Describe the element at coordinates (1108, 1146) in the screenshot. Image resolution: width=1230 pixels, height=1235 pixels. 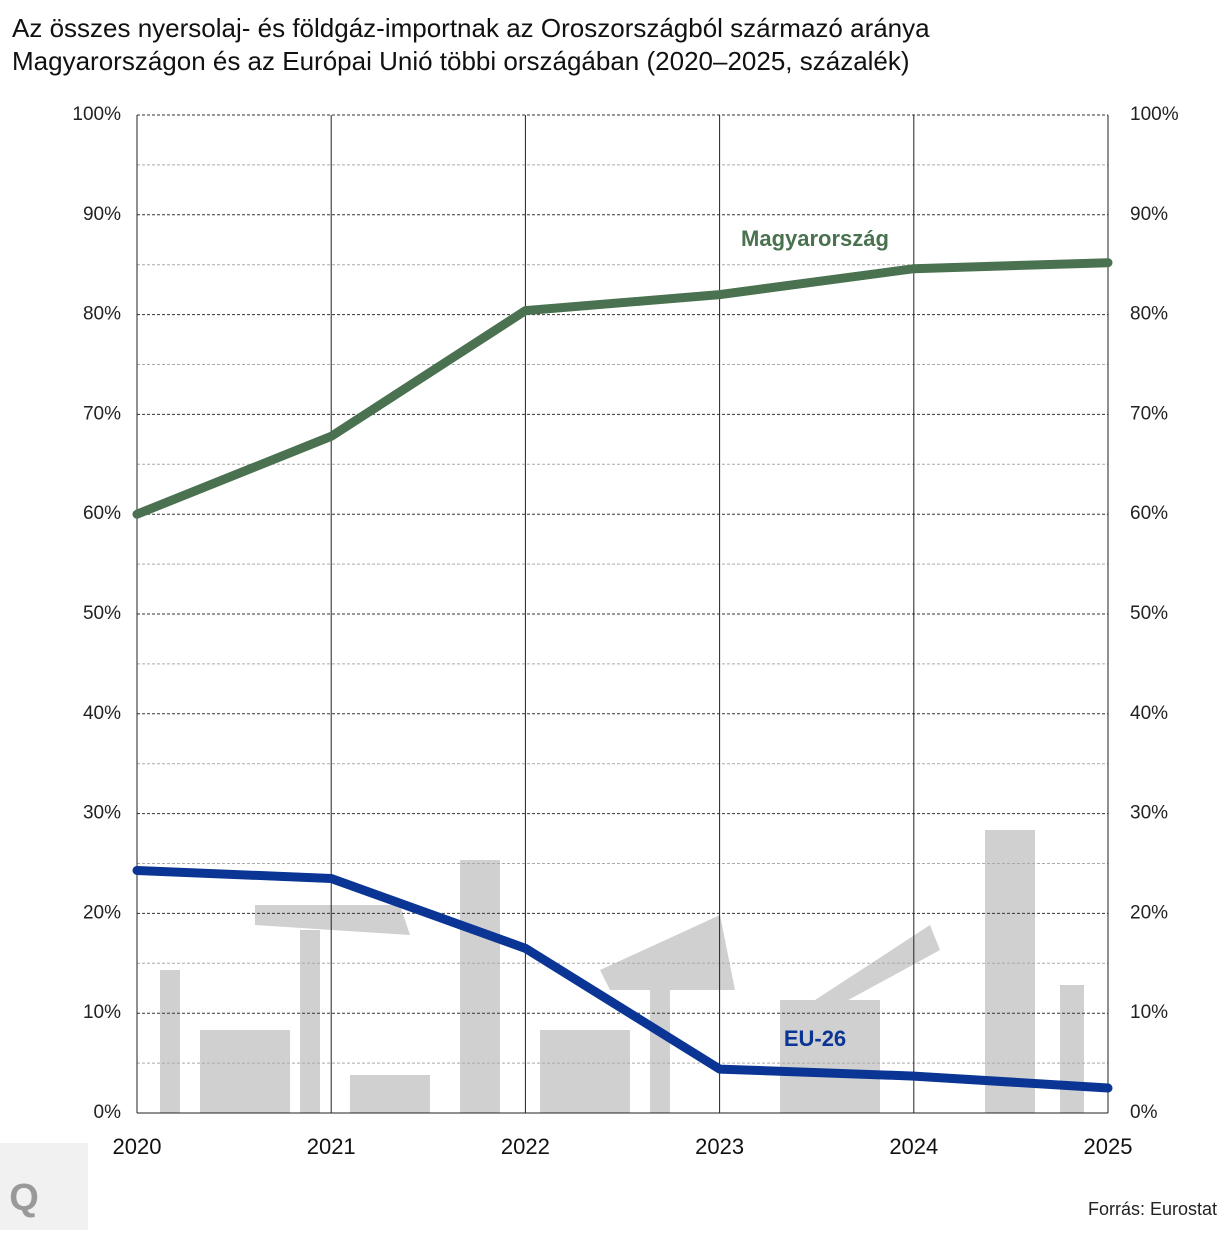
I see `x-tick-label: 2025` at that location.